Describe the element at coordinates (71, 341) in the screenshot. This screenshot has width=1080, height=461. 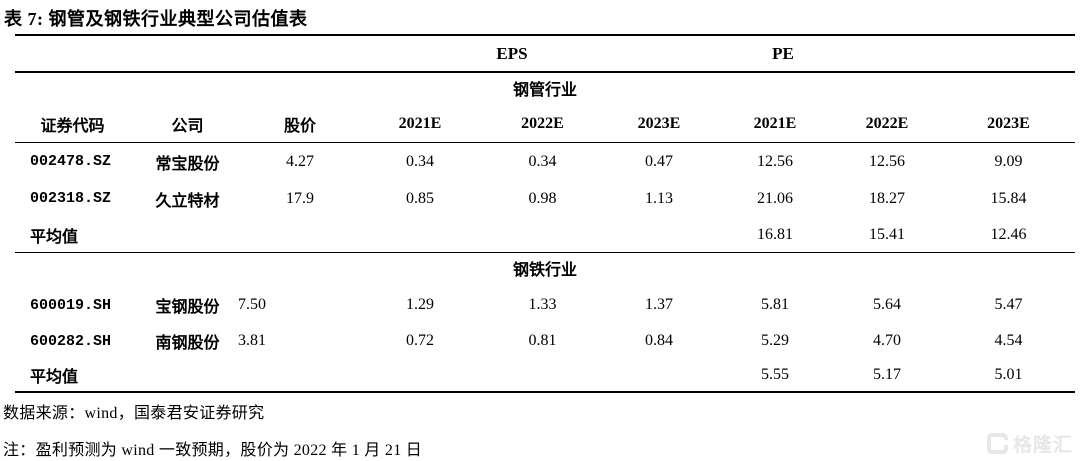
I see `ticker-cell: 600282.SH` at that location.